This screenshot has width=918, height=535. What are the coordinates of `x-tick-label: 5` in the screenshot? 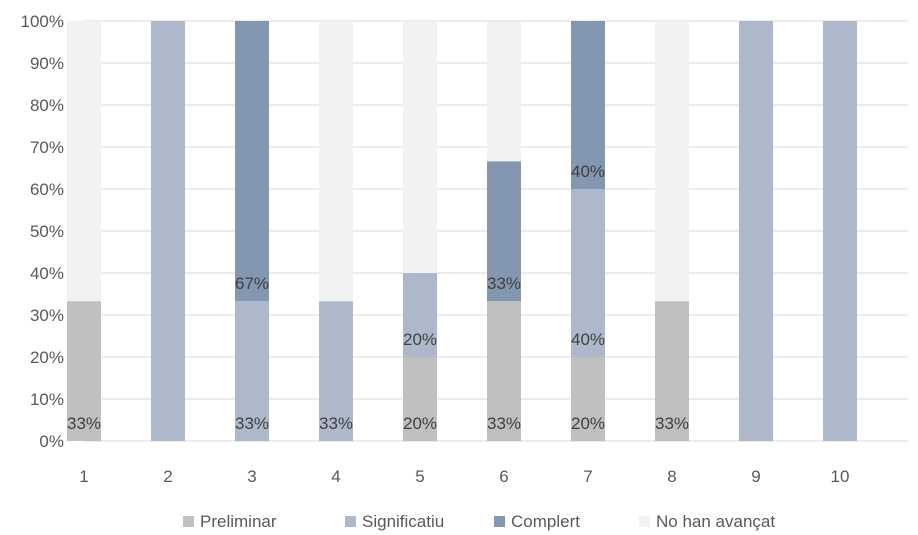 It's located at (419, 476).